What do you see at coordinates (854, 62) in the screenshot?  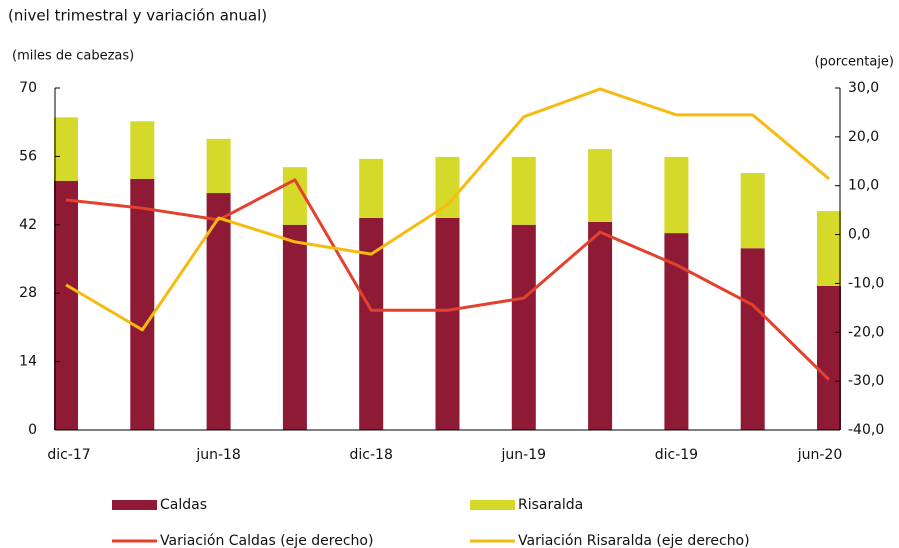 I see `y2-axis-label: (porcentaje)` at bounding box center [854, 62].